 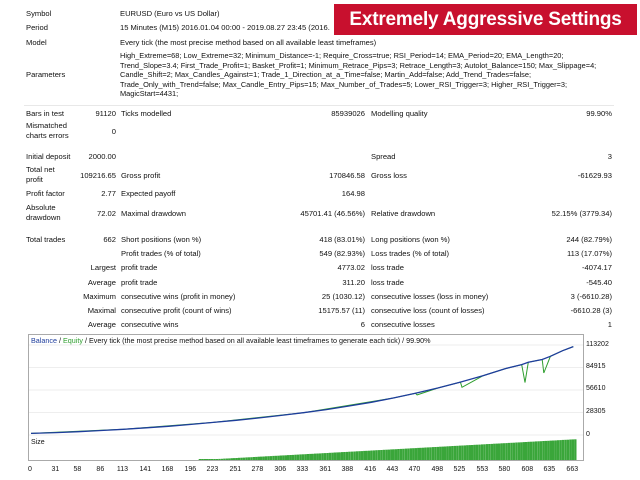 What do you see at coordinates (572, 469) in the screenshot?
I see `x-tick-label: 663` at bounding box center [572, 469].